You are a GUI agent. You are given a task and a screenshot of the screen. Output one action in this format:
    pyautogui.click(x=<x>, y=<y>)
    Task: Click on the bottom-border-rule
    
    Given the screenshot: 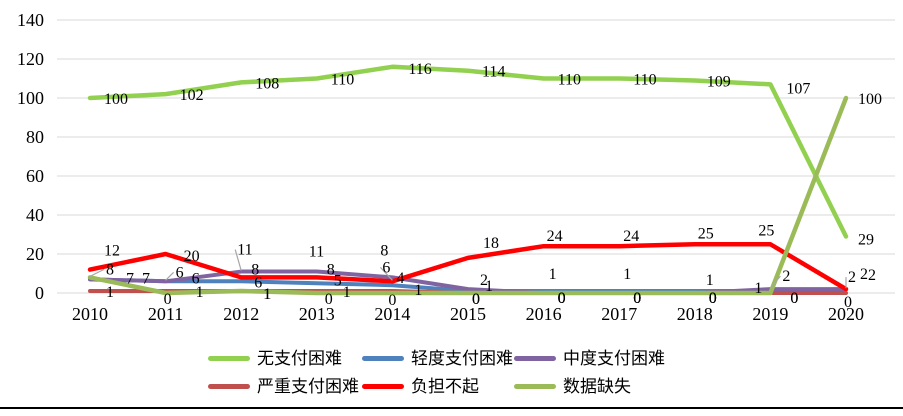 What is the action you would take?
    pyautogui.click(x=451, y=408)
    